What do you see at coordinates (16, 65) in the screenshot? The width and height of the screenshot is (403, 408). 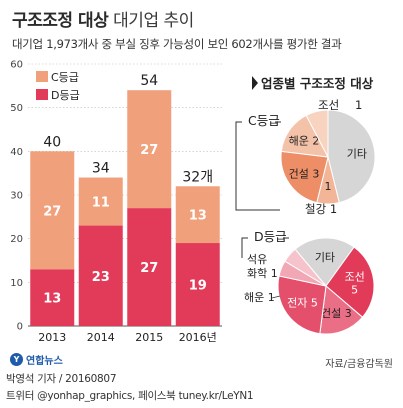 I see `y-tick-label: 60` at bounding box center [16, 65].